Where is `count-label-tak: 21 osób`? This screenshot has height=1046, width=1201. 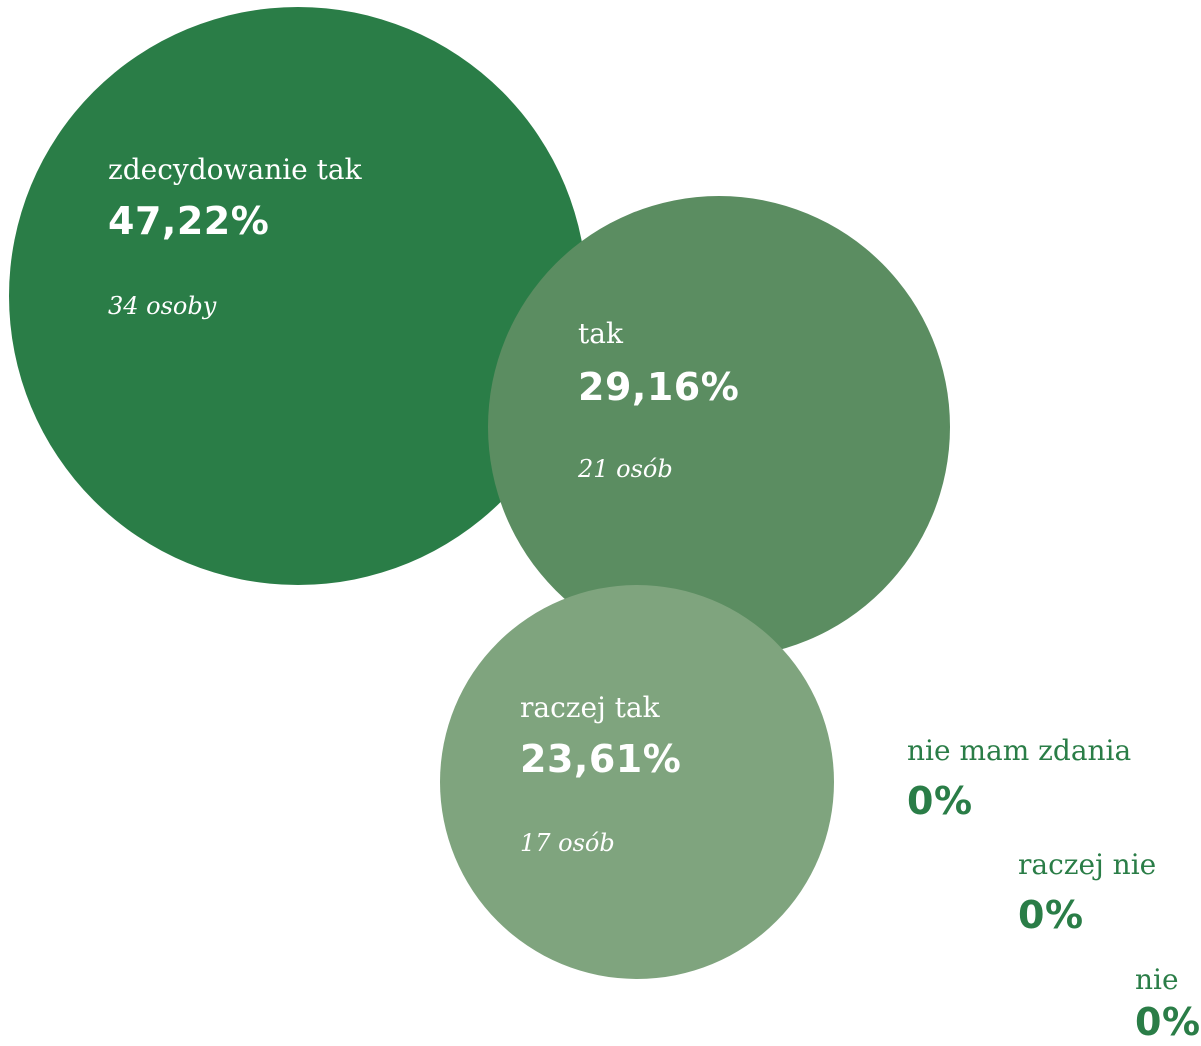 count-label-tak: 21 osób is located at coordinates (625, 469).